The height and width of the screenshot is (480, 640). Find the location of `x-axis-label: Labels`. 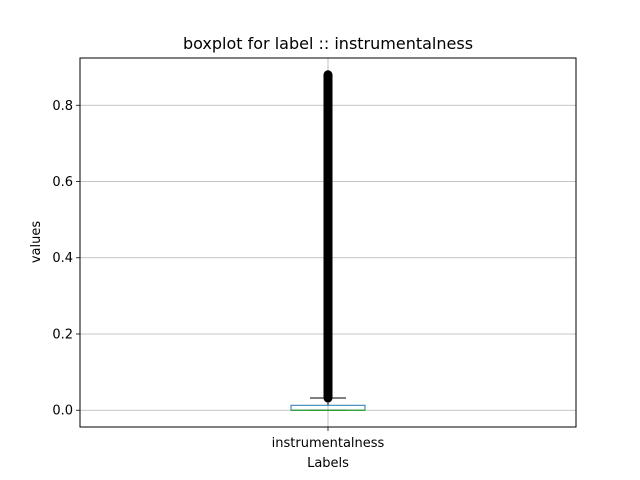

x-axis-label: Labels is located at coordinates (328, 463).